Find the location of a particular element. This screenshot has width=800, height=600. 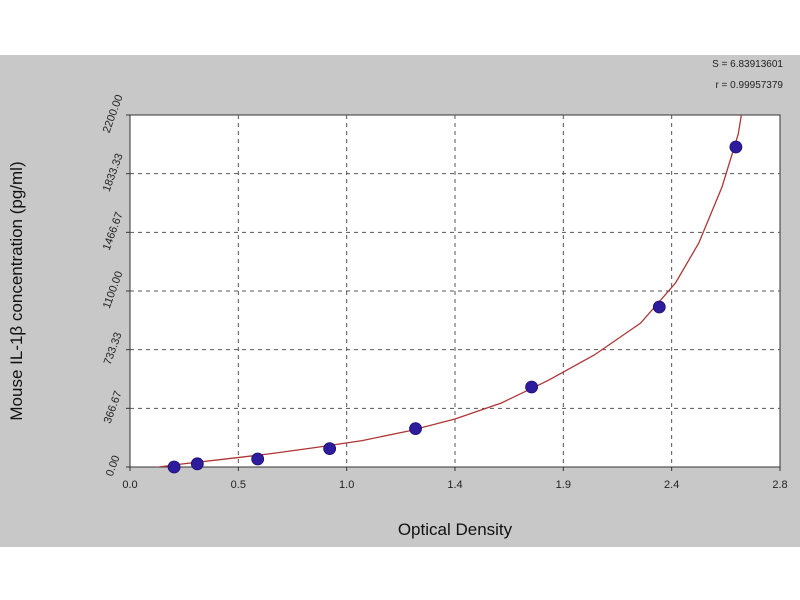

x-tick-label: 1.4 is located at coordinates (454, 485).